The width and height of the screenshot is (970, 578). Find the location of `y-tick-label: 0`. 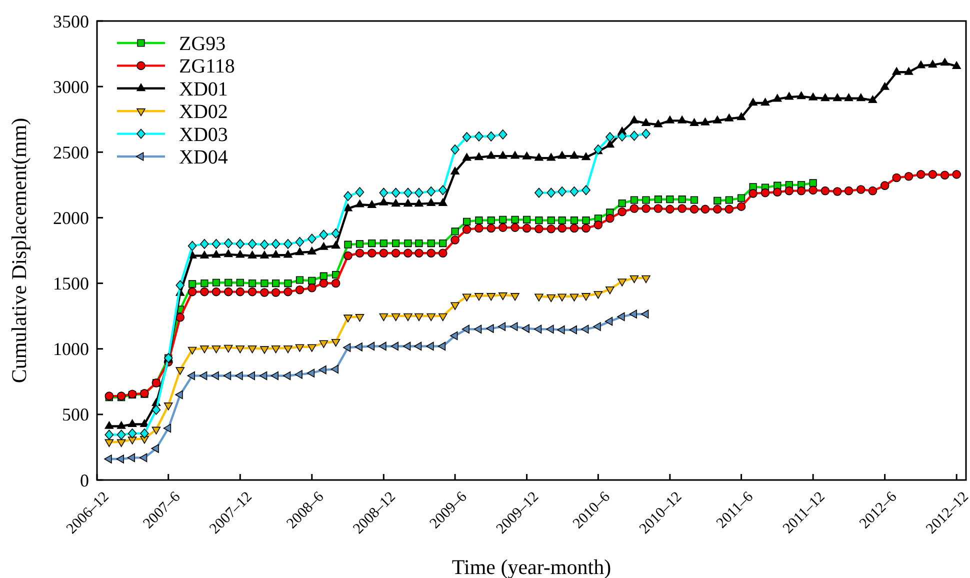

y-tick-label: 0 is located at coordinates (84, 480).